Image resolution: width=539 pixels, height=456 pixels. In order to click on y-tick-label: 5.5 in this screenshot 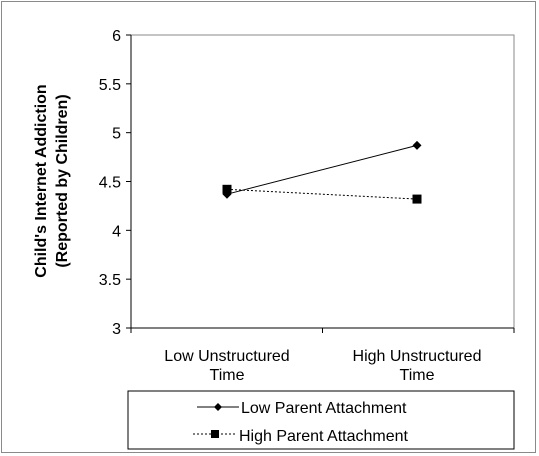, I will do `click(110, 85)`.